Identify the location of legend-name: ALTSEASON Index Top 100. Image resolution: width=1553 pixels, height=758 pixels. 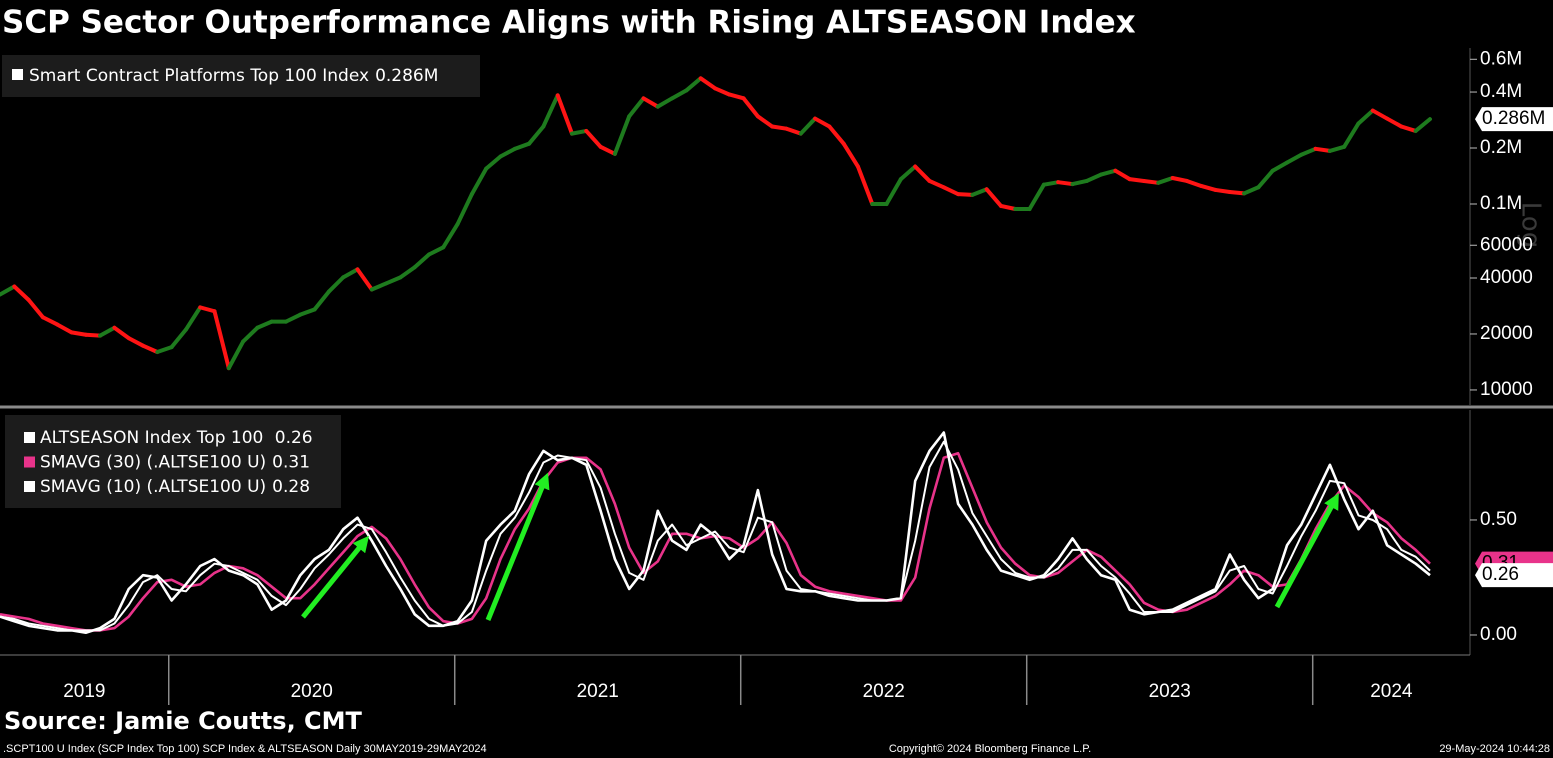
(154, 438).